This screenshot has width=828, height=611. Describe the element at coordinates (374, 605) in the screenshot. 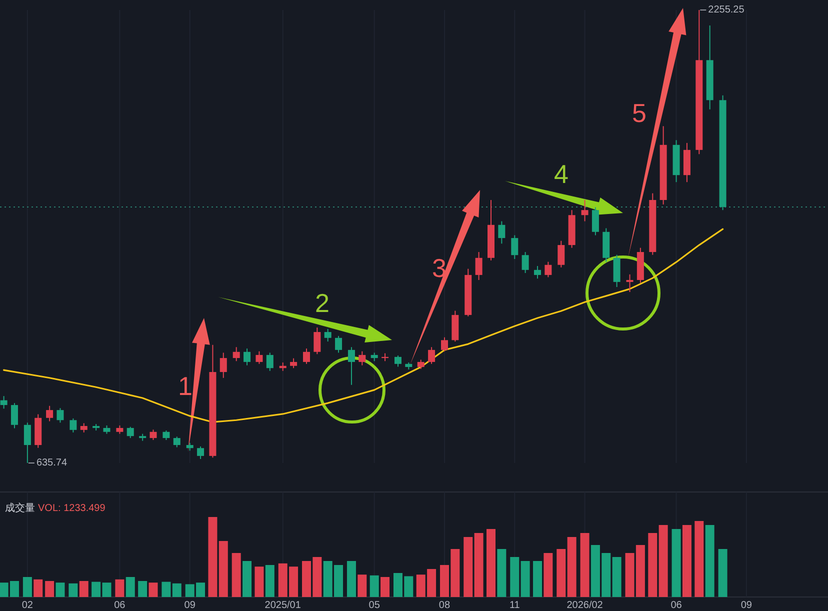

I see `x-tick-label: 05` at that location.